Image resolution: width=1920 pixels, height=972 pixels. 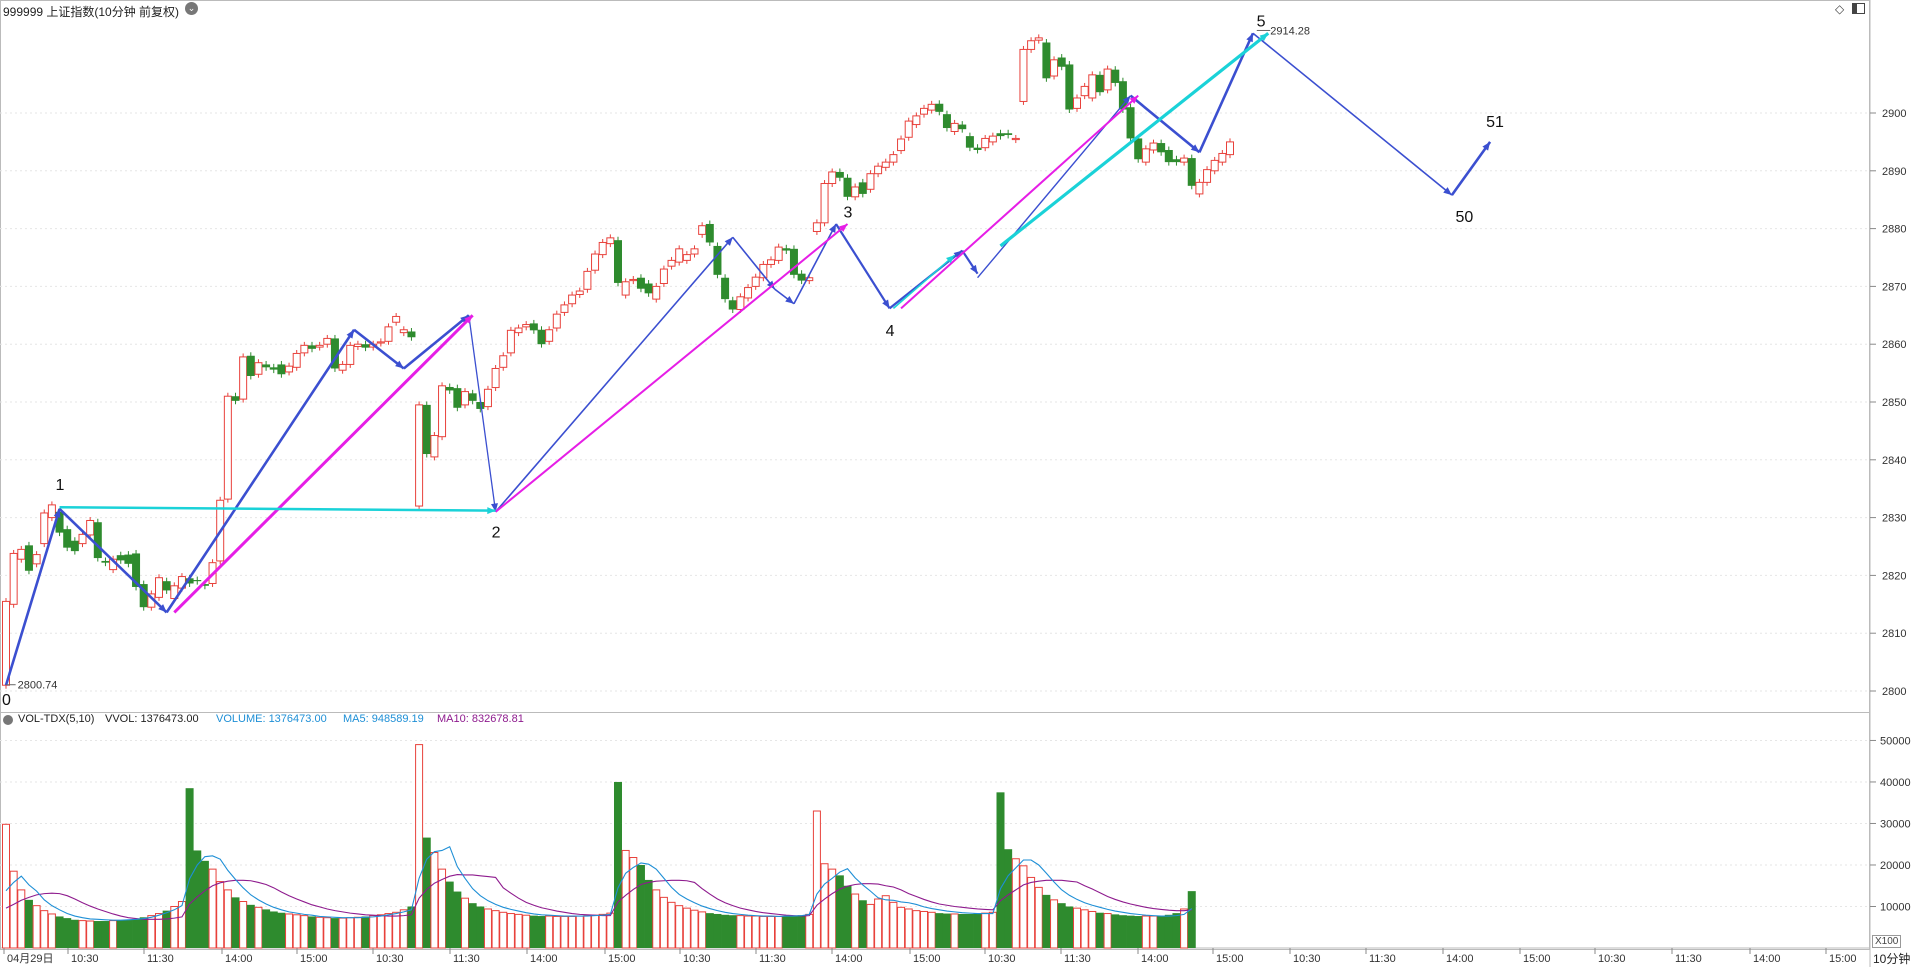 I want to click on price-tick-label: 2800, so click(x=1894, y=692).